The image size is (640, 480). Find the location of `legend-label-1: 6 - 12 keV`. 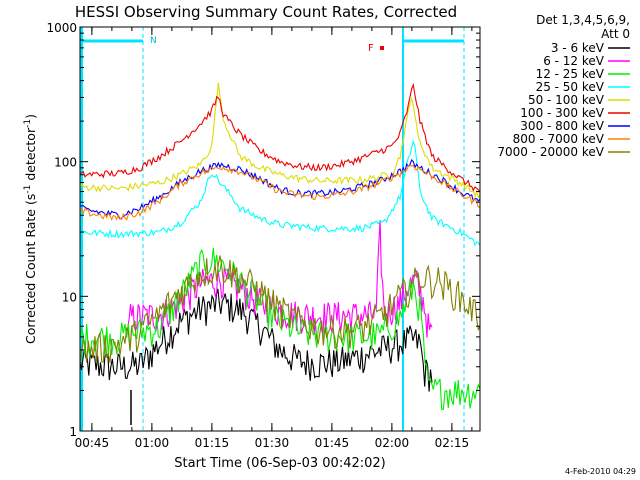

legend-label-1: 6 - 12 keV is located at coordinates (574, 61).